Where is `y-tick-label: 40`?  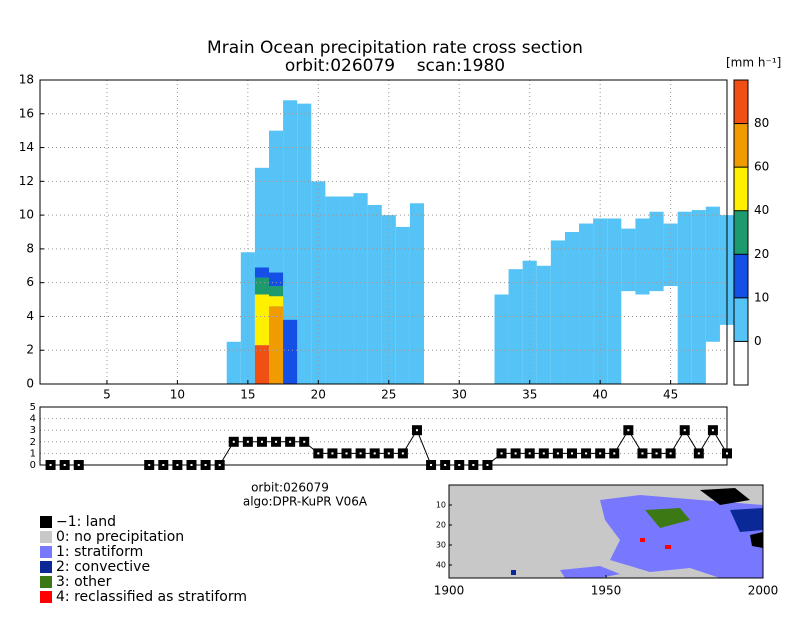 y-tick-label: 40 is located at coordinates (441, 565).